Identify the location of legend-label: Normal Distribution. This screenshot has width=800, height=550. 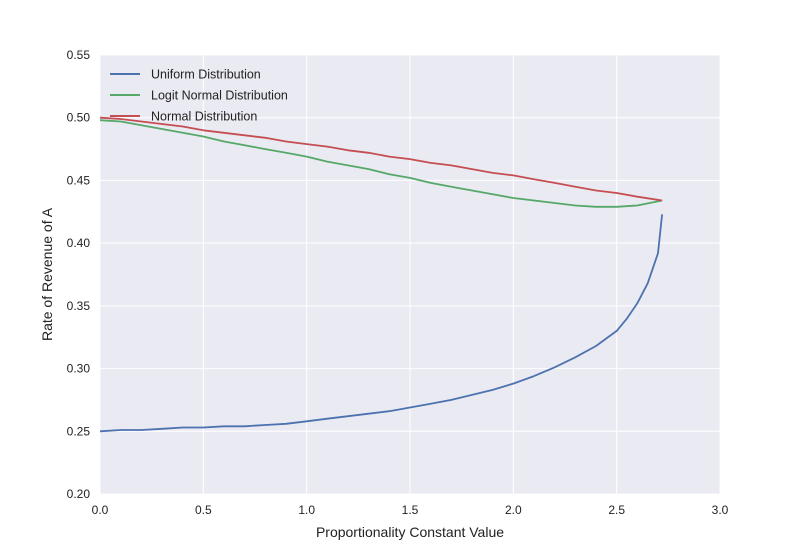
(204, 117).